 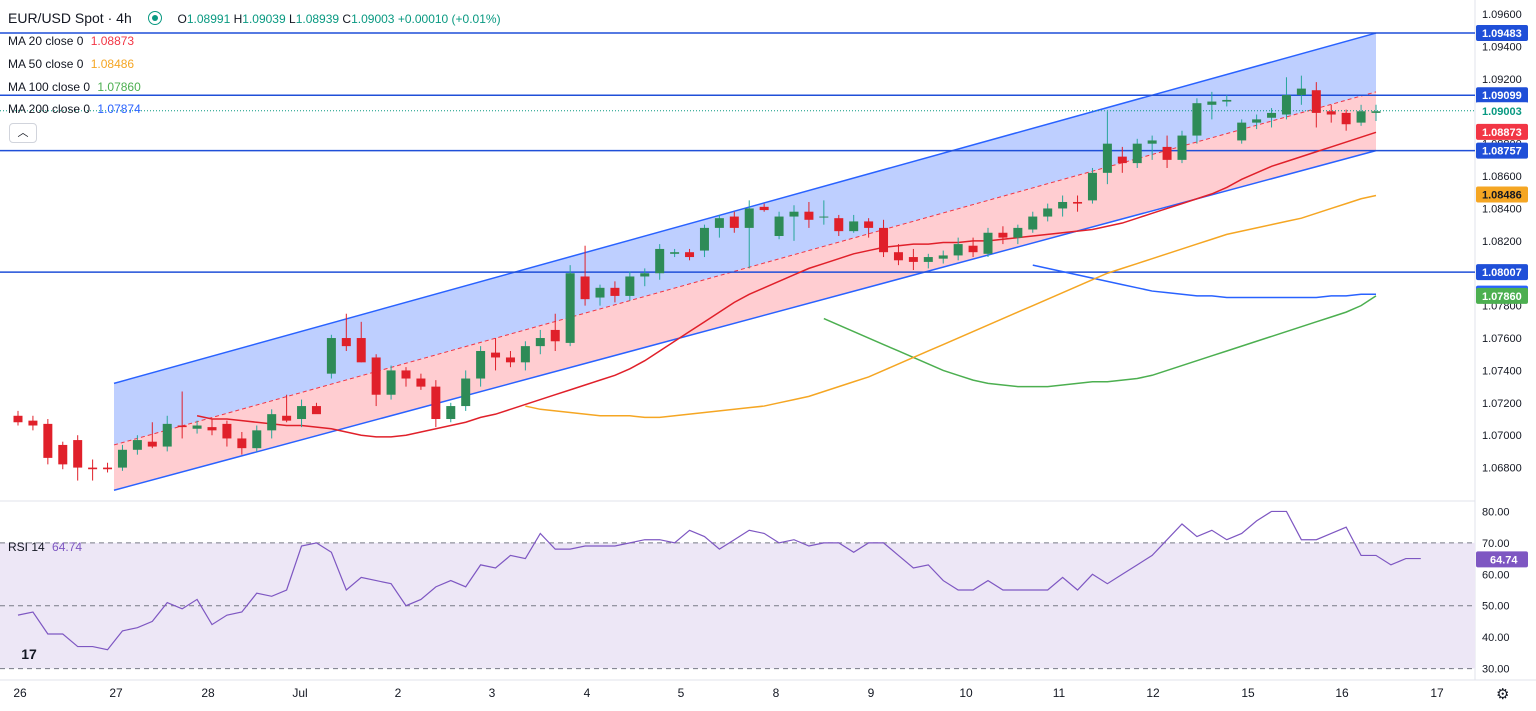 I want to click on price-label-3: 1.08873, so click(x=1502, y=133).